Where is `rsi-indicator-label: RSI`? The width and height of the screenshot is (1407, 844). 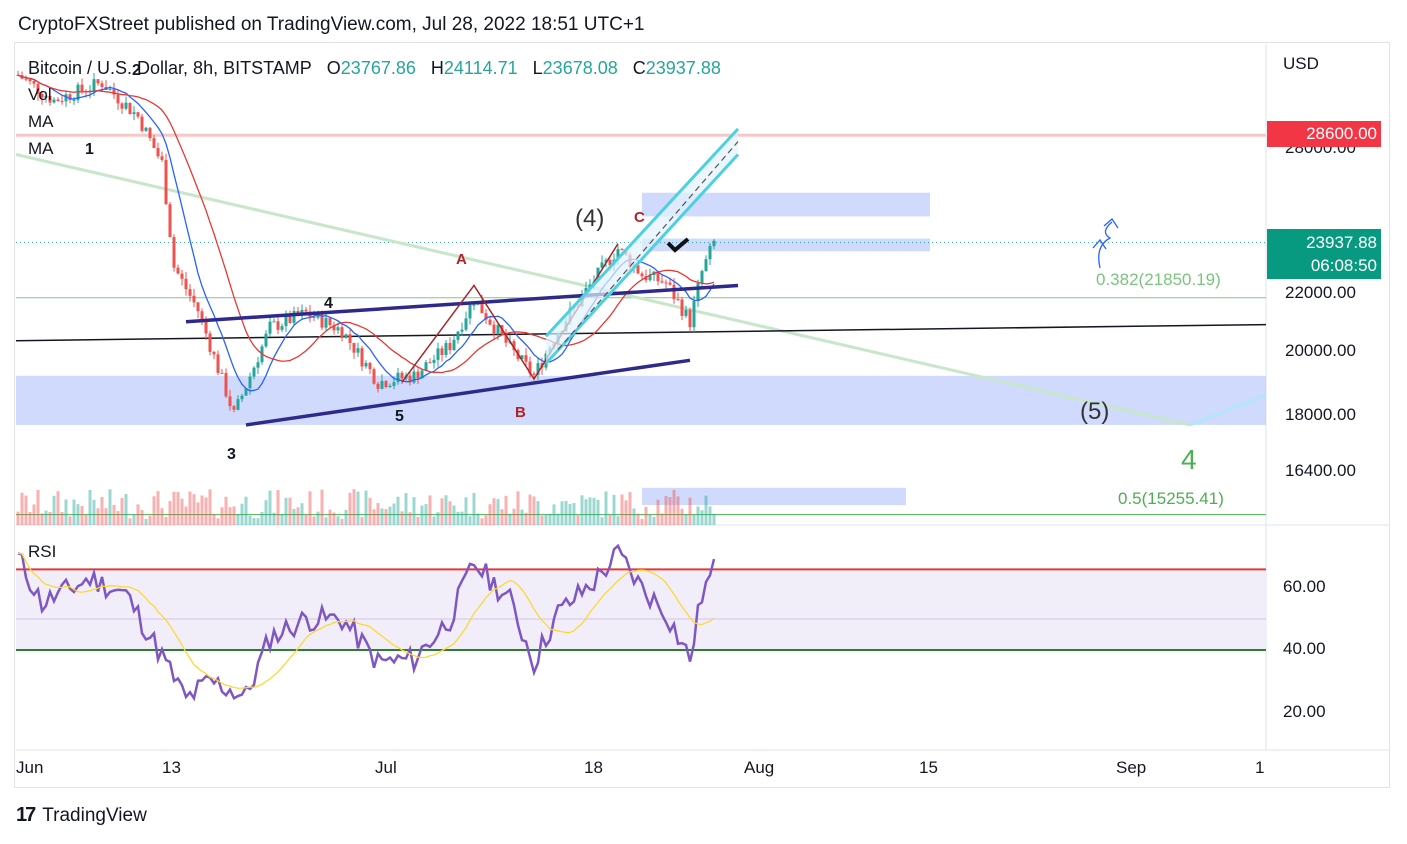
rsi-indicator-label: RSI is located at coordinates (42, 551).